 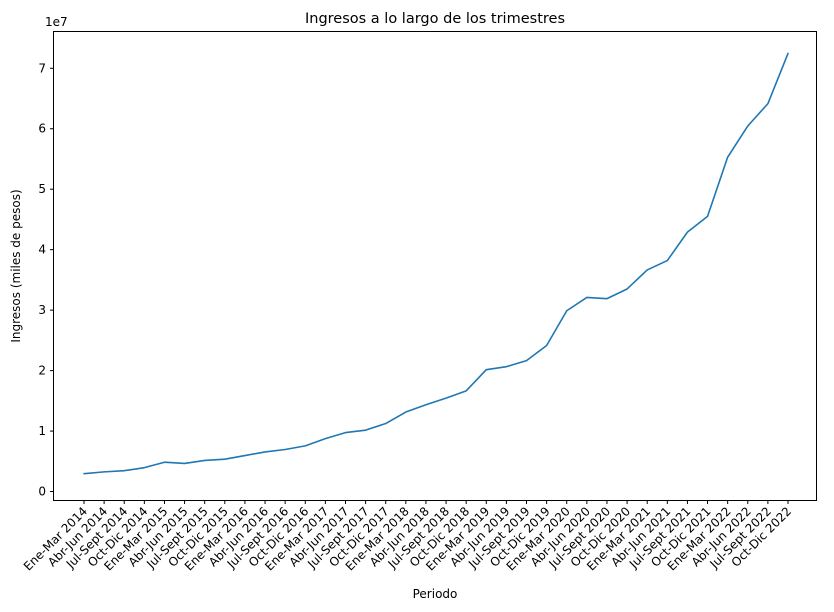 I want to click on y-offset-label: 1e7, so click(x=56, y=22).